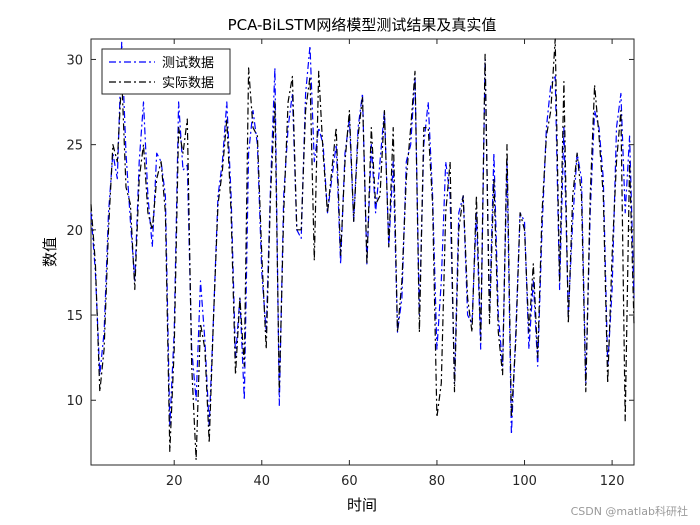 The width and height of the screenshot is (700, 525). What do you see at coordinates (437, 481) in the screenshot?
I see `x-tick-label: 80` at bounding box center [437, 481].